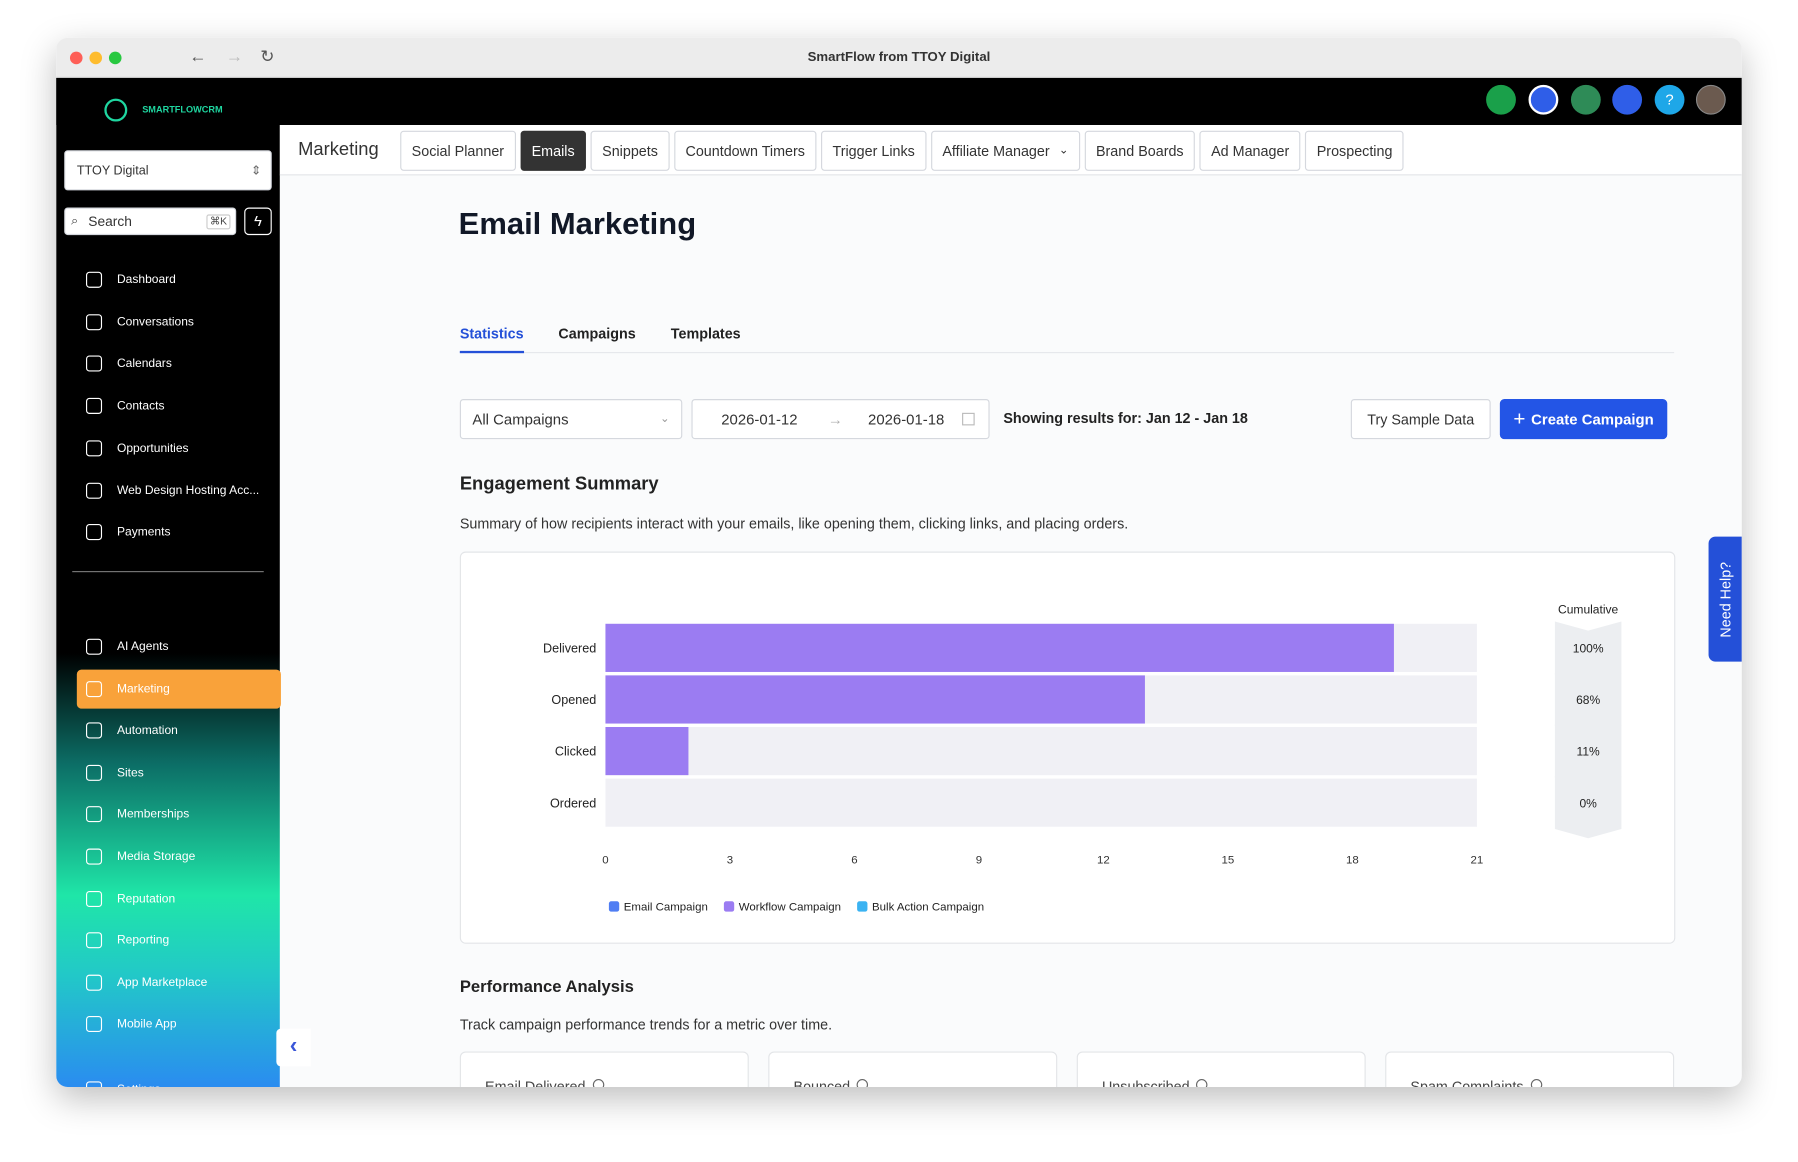 The height and width of the screenshot is (1162, 1798). What do you see at coordinates (258, 221) in the screenshot?
I see `quick-action: ϟ` at bounding box center [258, 221].